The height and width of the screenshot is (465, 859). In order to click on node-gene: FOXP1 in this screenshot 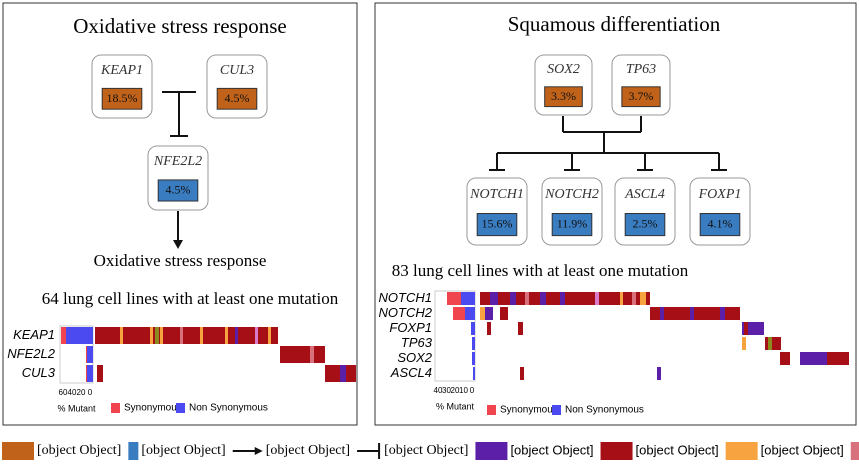, I will do `click(720, 194)`.